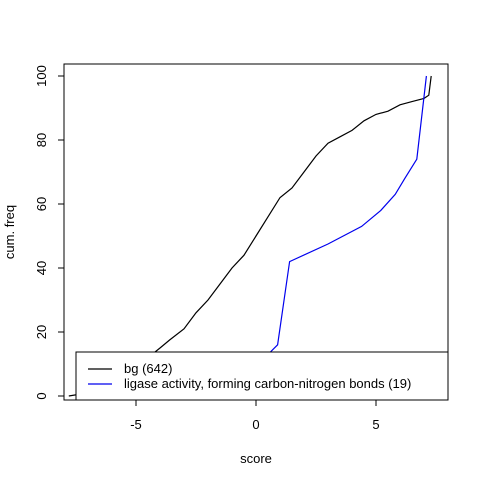 This screenshot has height=480, width=480. What do you see at coordinates (41, 76) in the screenshot?
I see `y-tick-label-5: 100` at bounding box center [41, 76].